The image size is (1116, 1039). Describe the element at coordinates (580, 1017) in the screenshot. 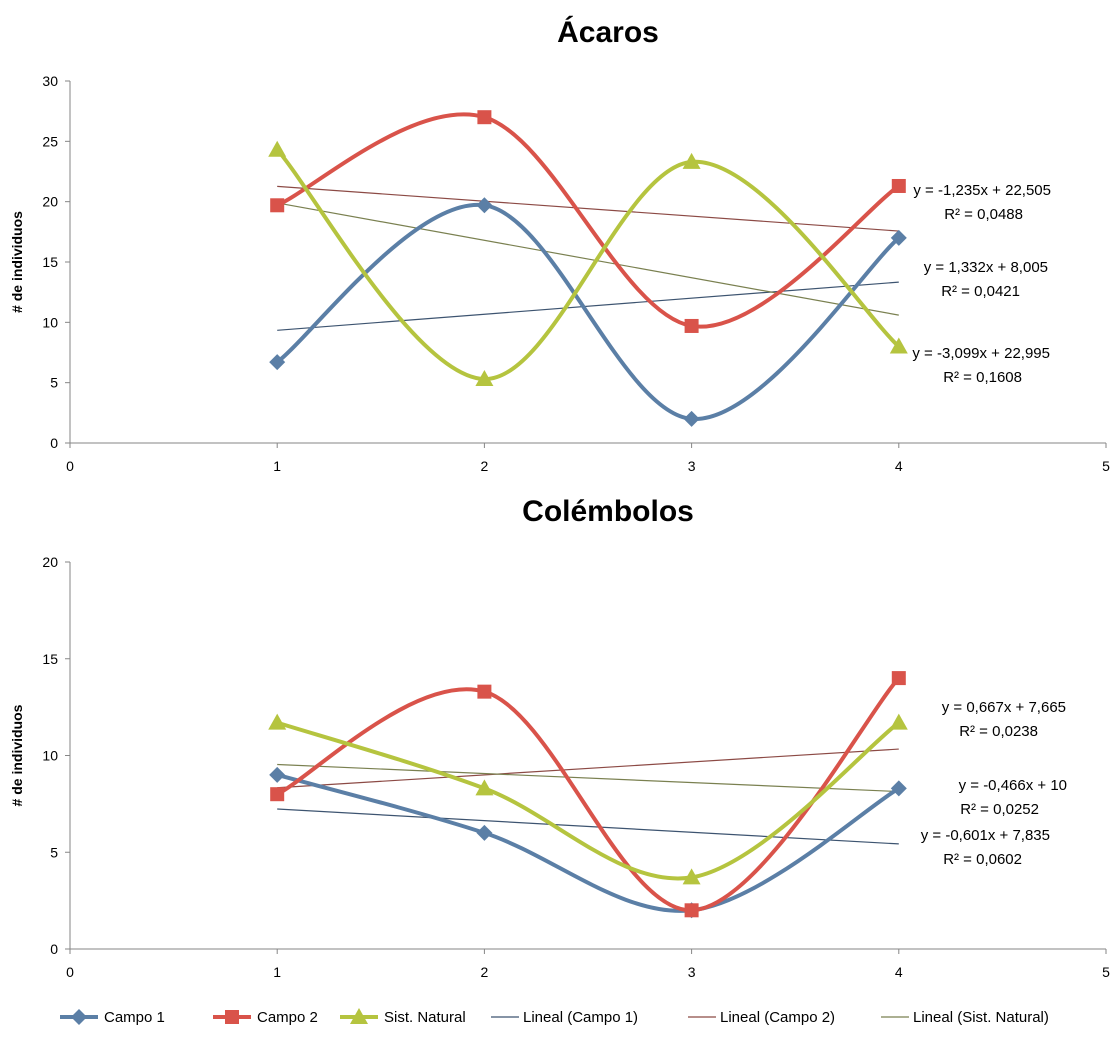

I see `legend-item-label: Lineal (Campo 1)` at that location.